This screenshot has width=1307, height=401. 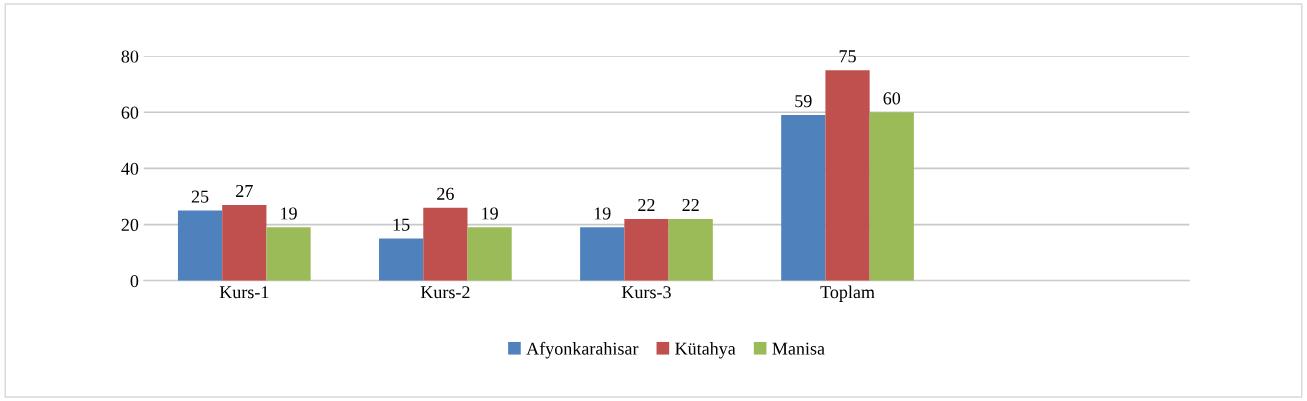 I want to click on data-label: 26, so click(x=445, y=193).